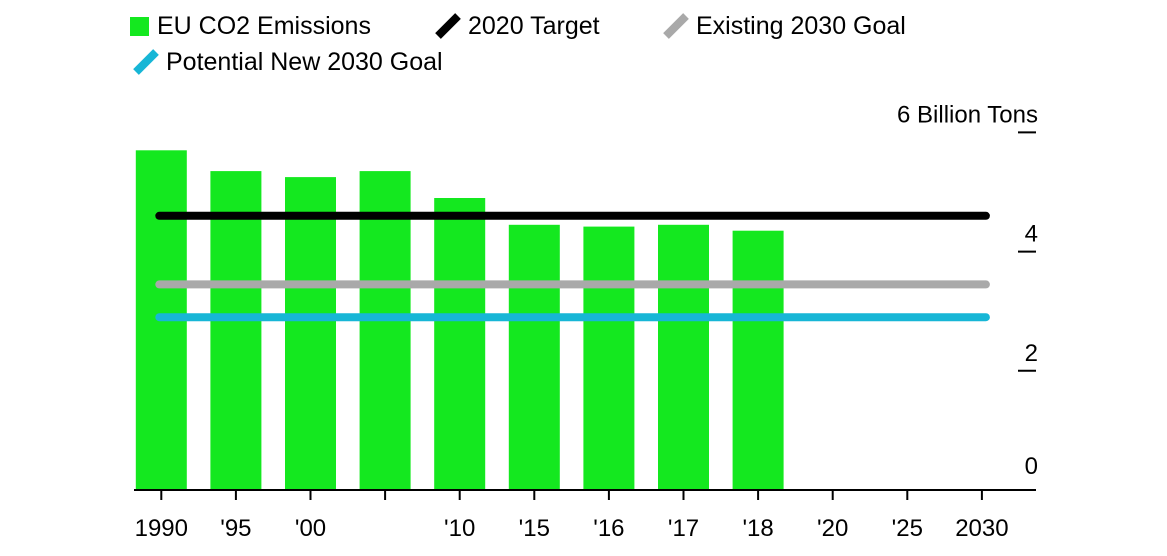 The width and height of the screenshot is (1167, 556). I want to click on legend-item-eu-co2-emissions: EU CO2 Emissions, so click(250, 26).